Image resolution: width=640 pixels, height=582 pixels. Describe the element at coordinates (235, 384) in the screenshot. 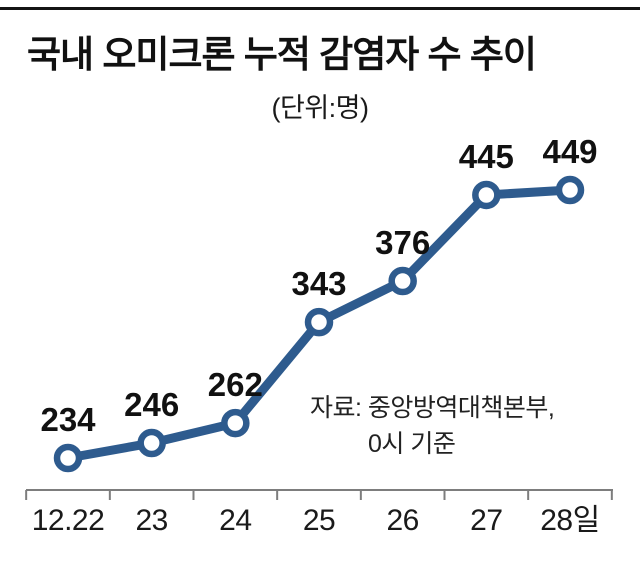

I see `value-label: 262` at that location.